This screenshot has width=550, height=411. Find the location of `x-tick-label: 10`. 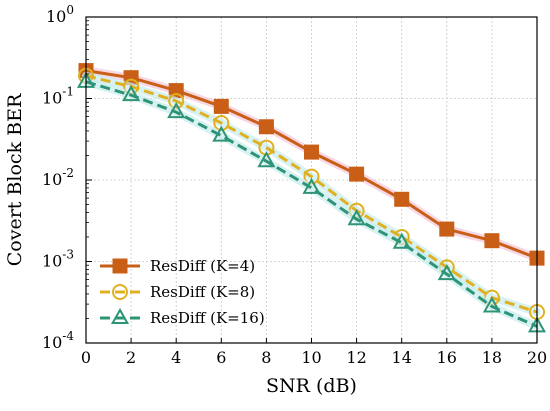

x-tick-label: 10 is located at coordinates (311, 357).